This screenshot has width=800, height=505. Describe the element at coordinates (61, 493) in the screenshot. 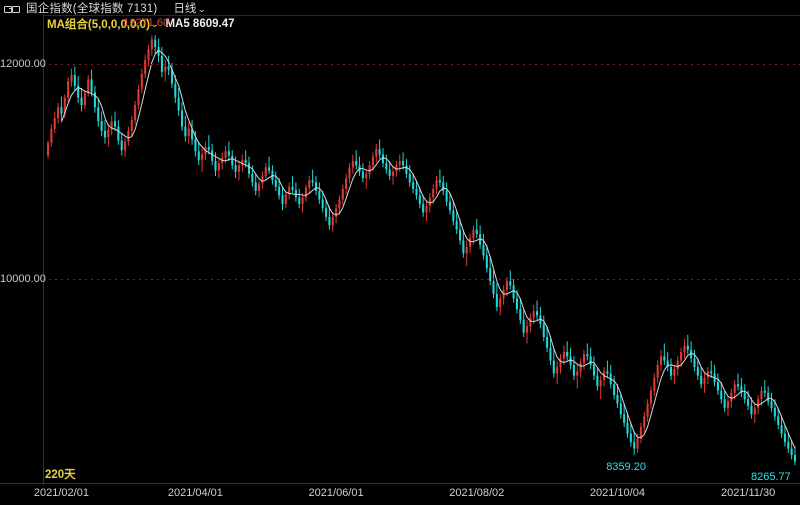

I see `x-tick-label: 2021/02/01` at that location.